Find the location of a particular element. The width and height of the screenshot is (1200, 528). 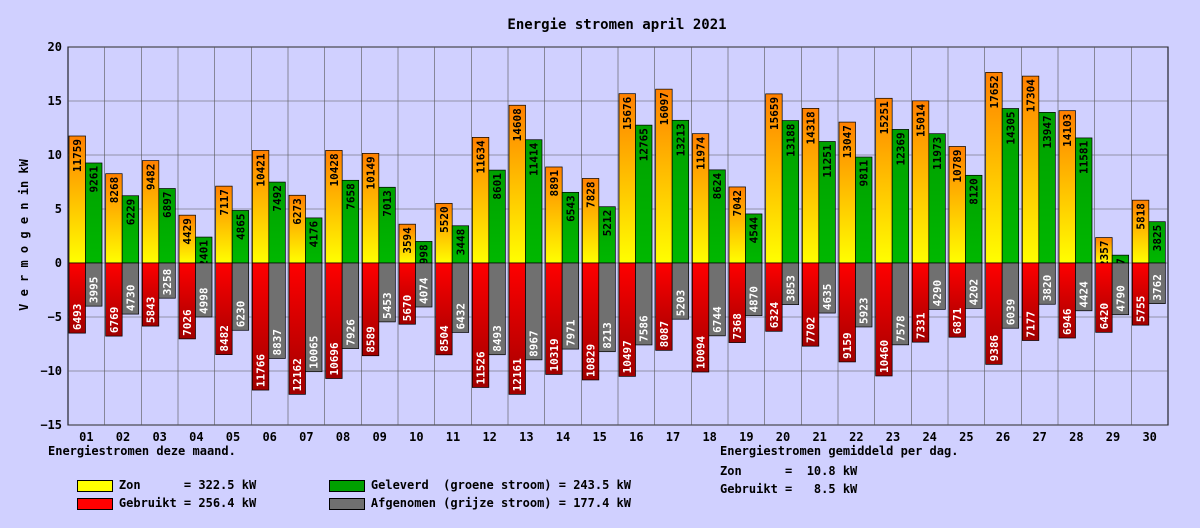

data-label: 8837 is located at coordinates (277, 342).